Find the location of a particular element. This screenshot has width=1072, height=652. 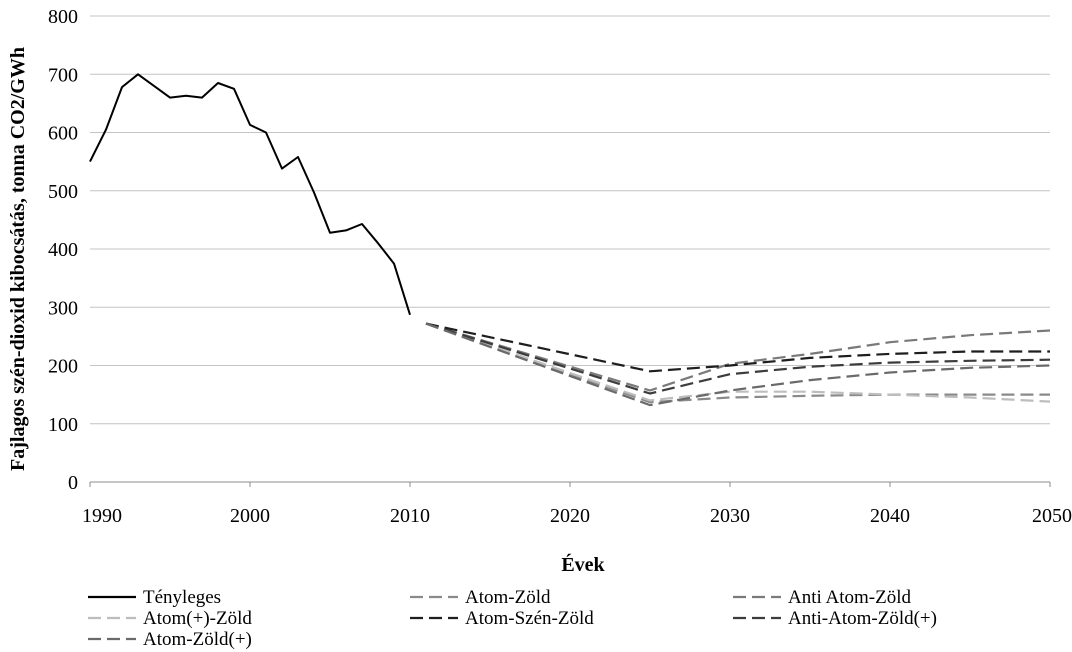

x-tick-label: 2040 is located at coordinates (890, 516).